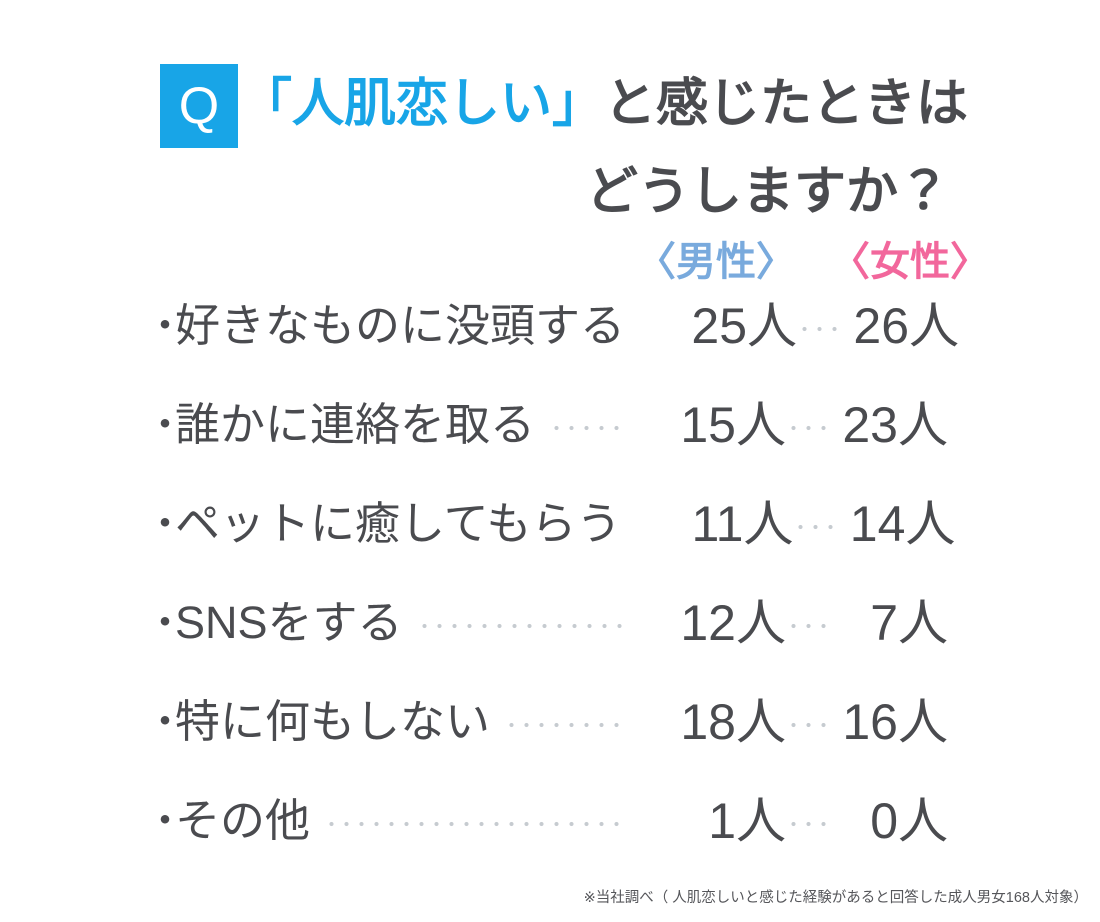 The image size is (1100, 922). I want to click on female-count: 26人, so click(906, 325).